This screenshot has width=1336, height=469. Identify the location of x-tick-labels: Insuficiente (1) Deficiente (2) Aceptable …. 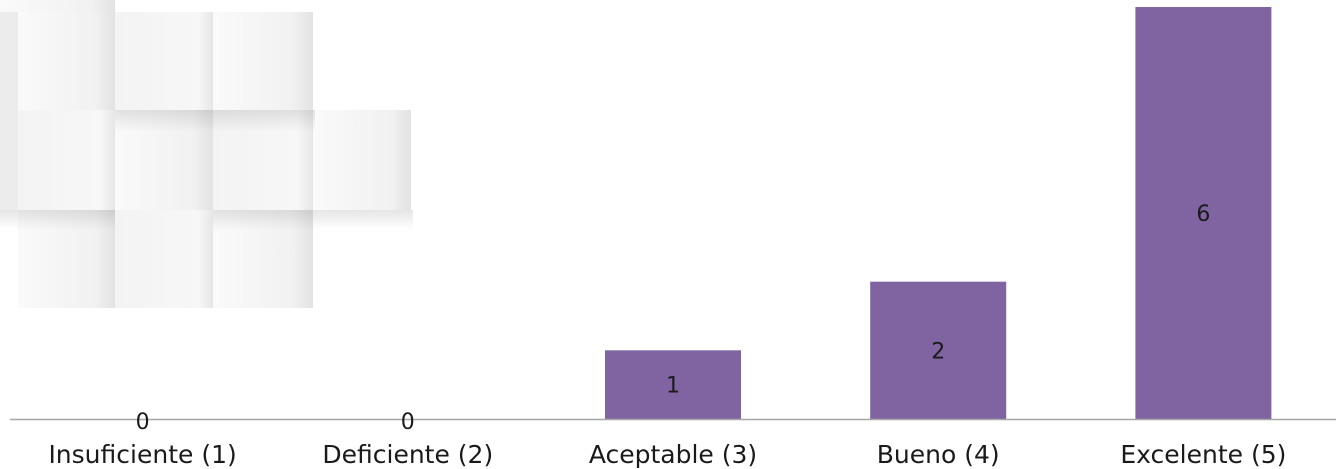
(667, 454).